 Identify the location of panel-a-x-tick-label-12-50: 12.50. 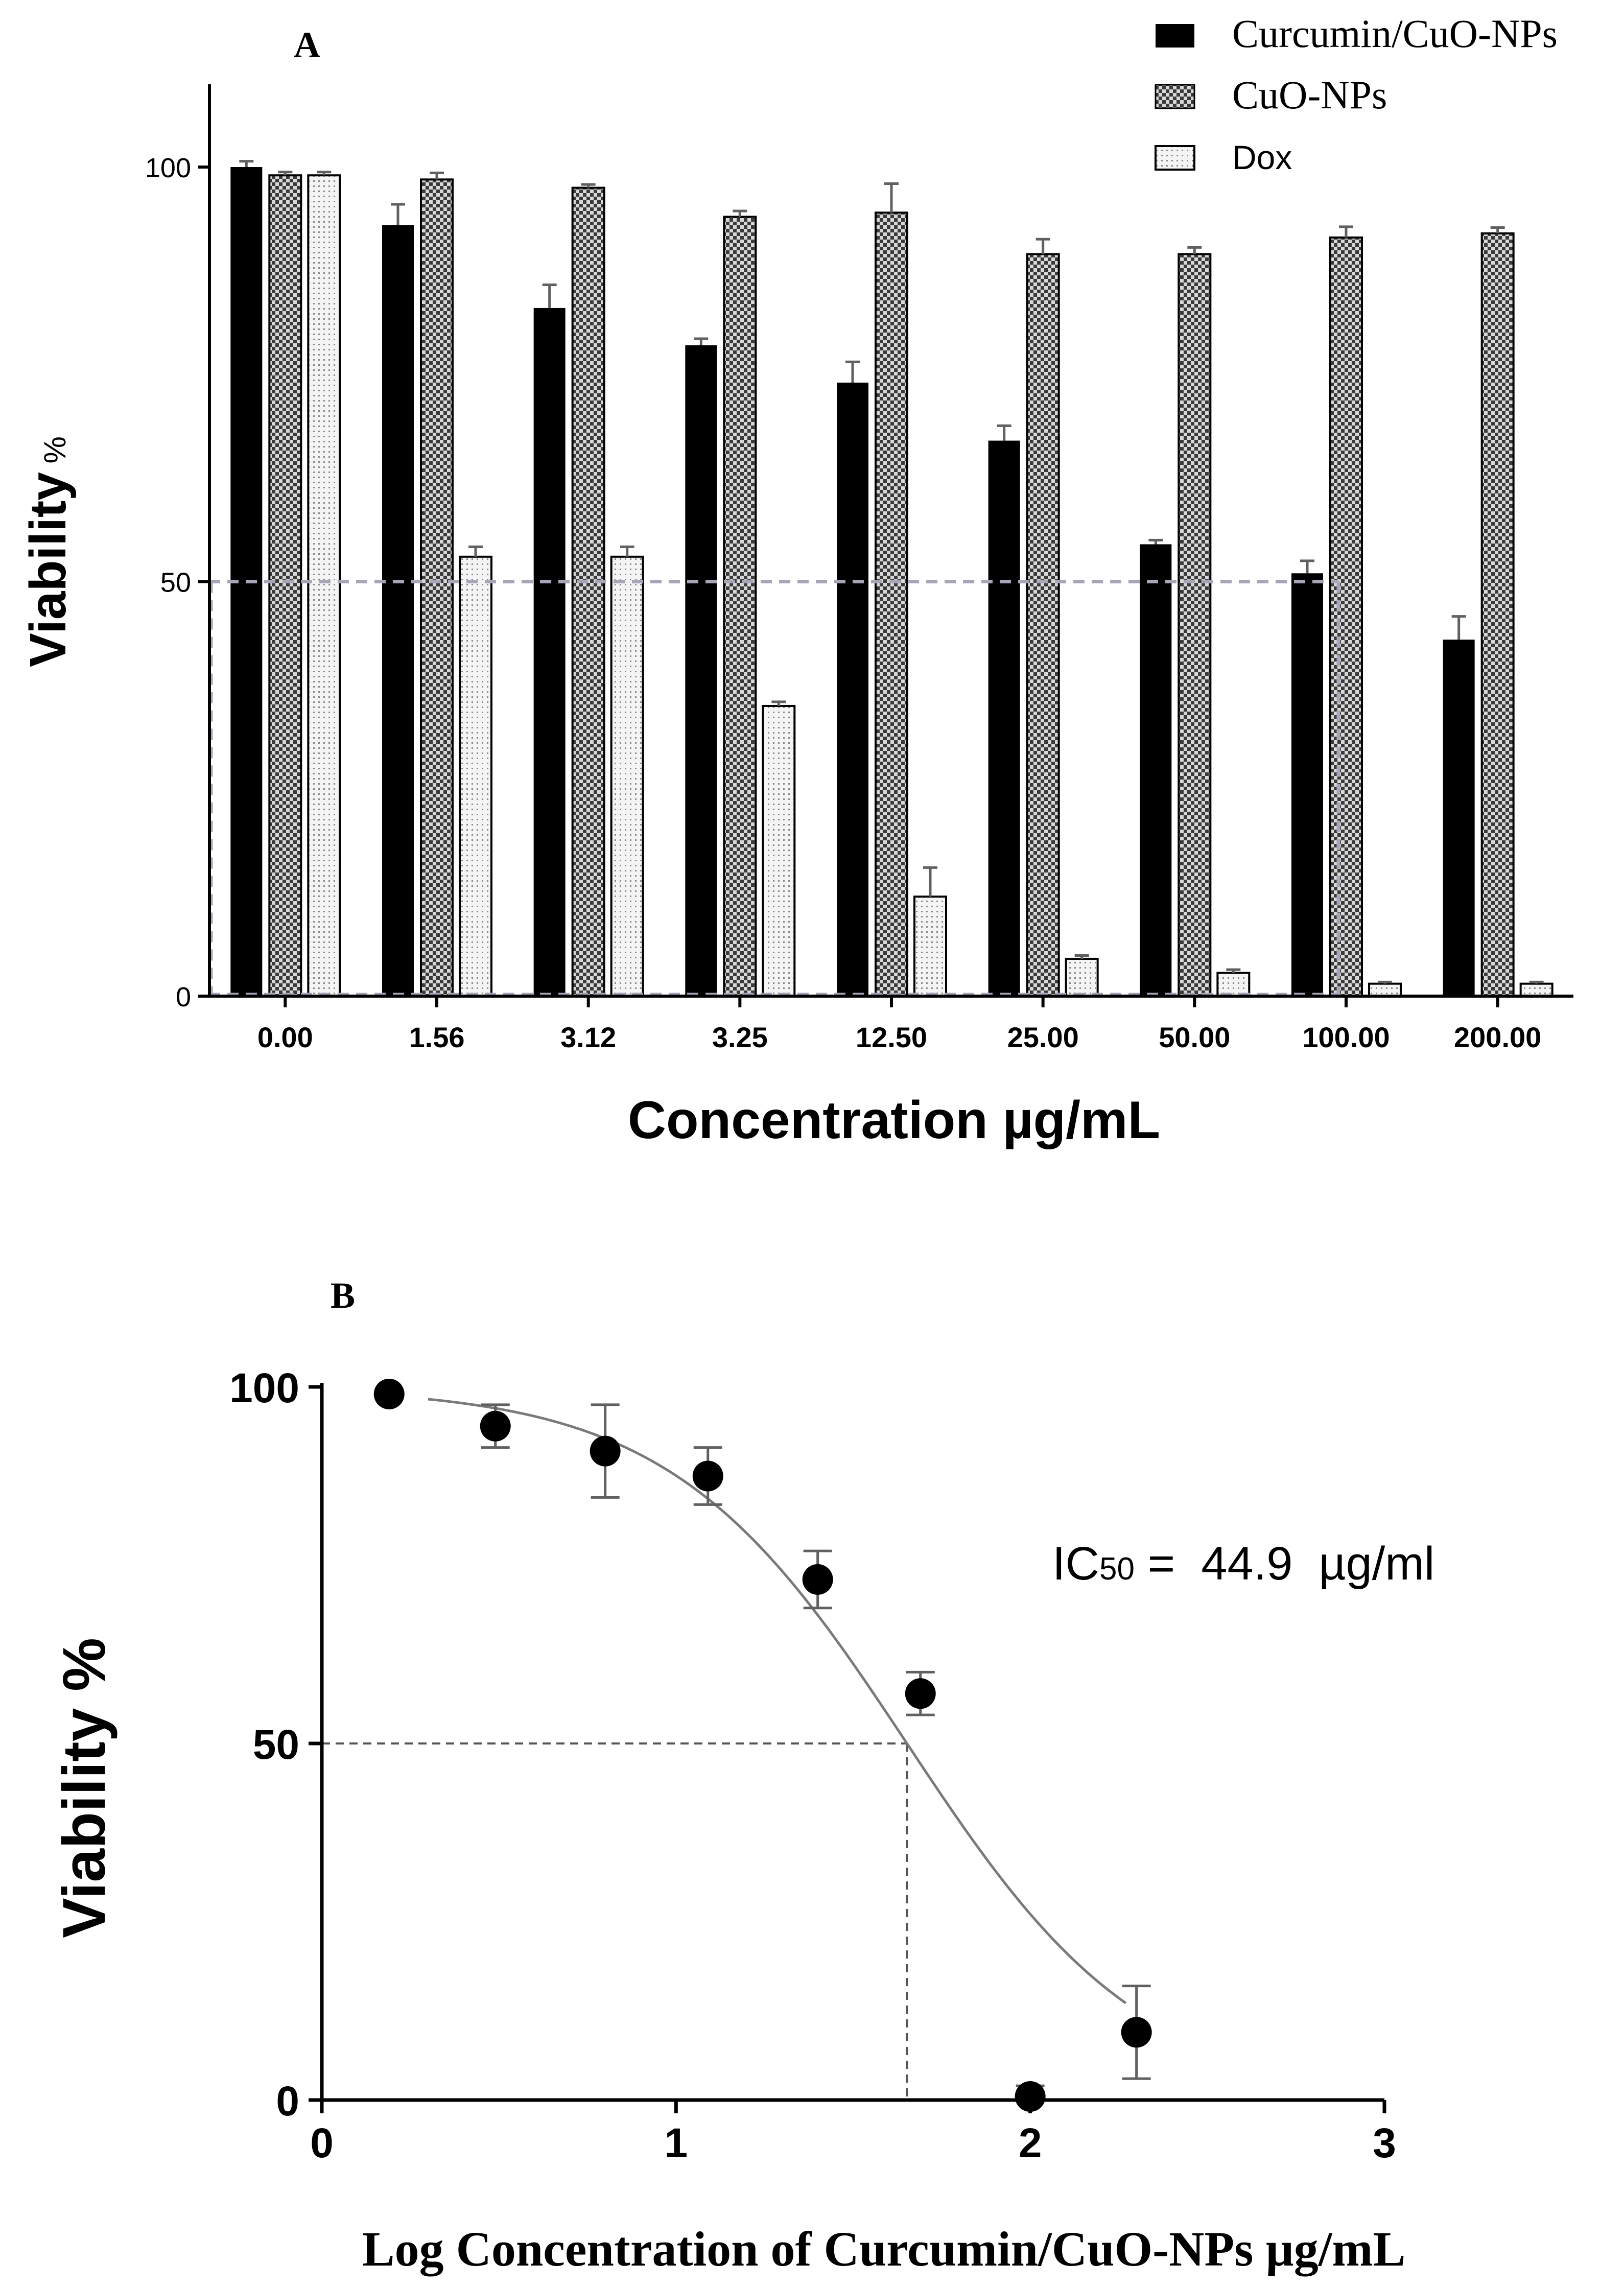
(891, 1037).